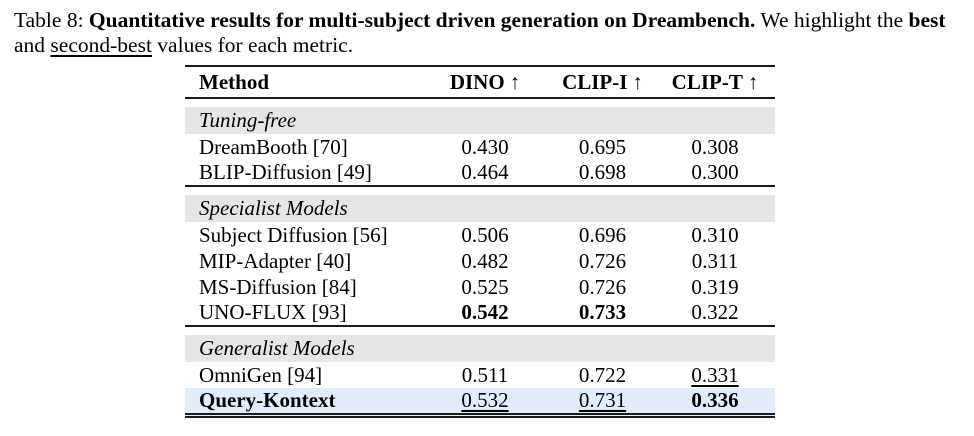 The height and width of the screenshot is (436, 974). What do you see at coordinates (707, 81) in the screenshot?
I see `column-label: CLIP-T` at bounding box center [707, 81].